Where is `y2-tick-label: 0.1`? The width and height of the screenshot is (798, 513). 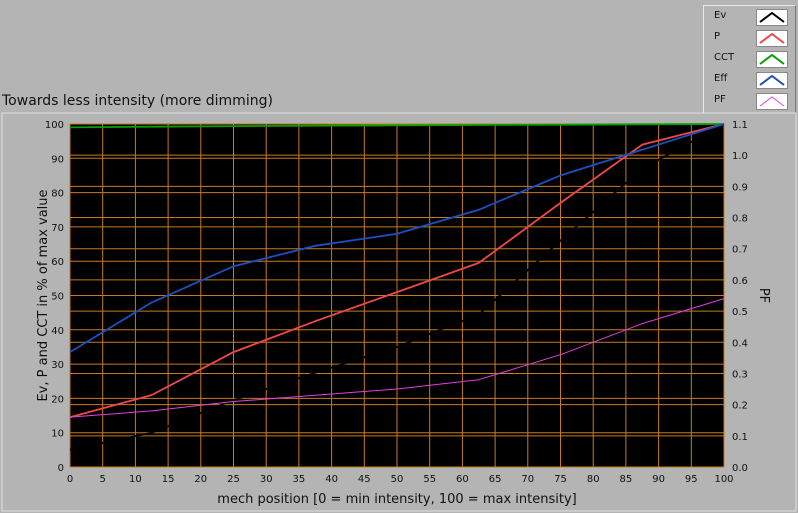
y2-tick-label: 0.1 is located at coordinates (740, 437).